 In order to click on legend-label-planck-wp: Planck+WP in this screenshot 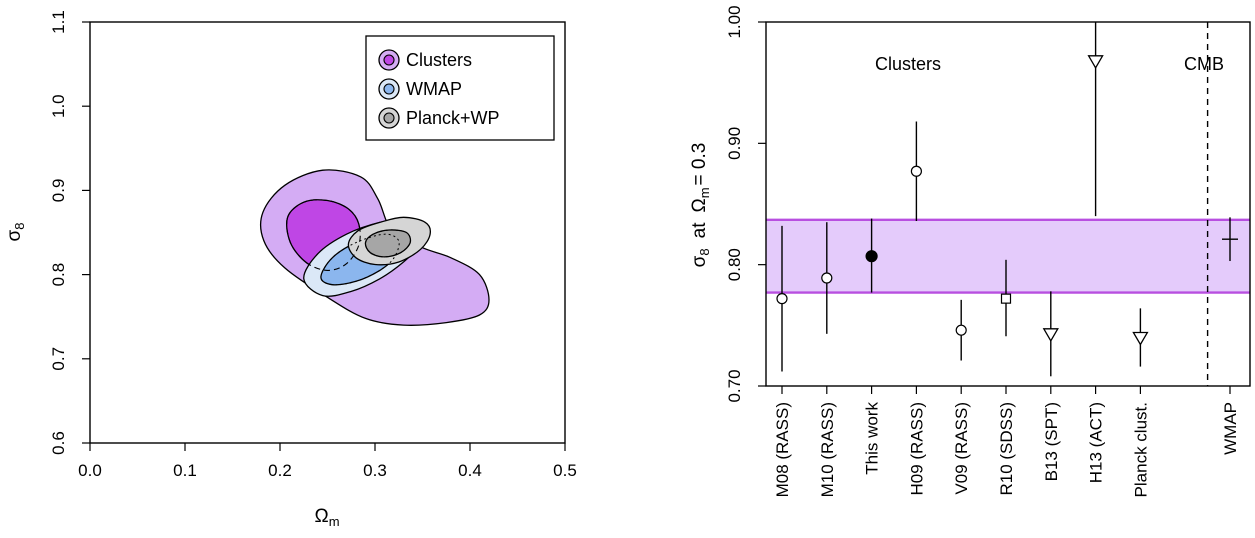, I will do `click(453, 118)`.